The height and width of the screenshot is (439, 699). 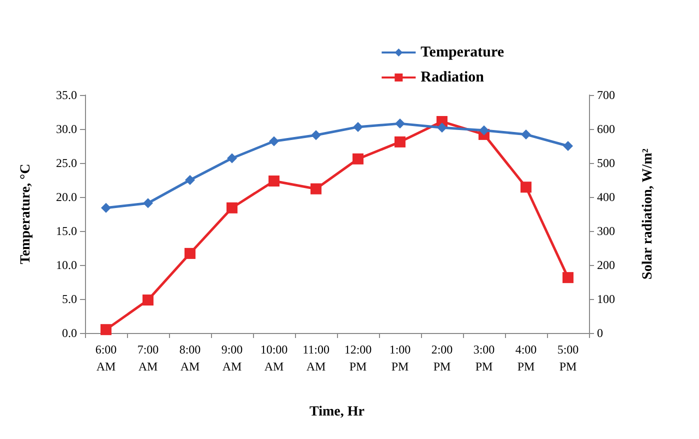 I want to click on y-tick-label: 5.0, so click(x=69, y=299).